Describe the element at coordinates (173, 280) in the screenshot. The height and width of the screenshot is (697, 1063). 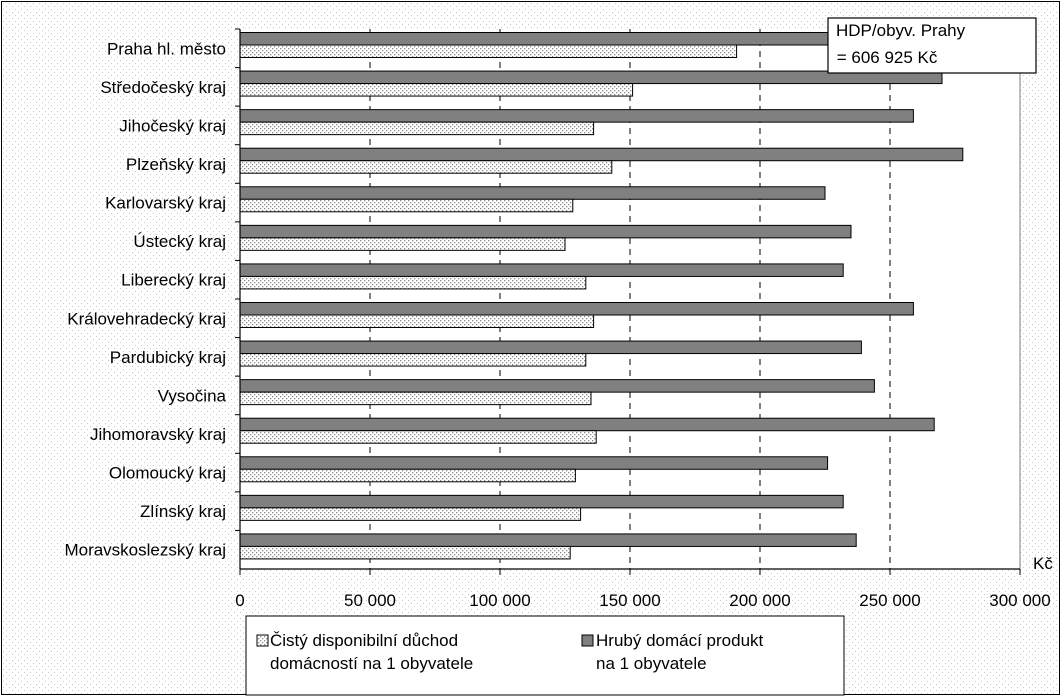
I see `category-label-6: Liberecký kraj` at that location.